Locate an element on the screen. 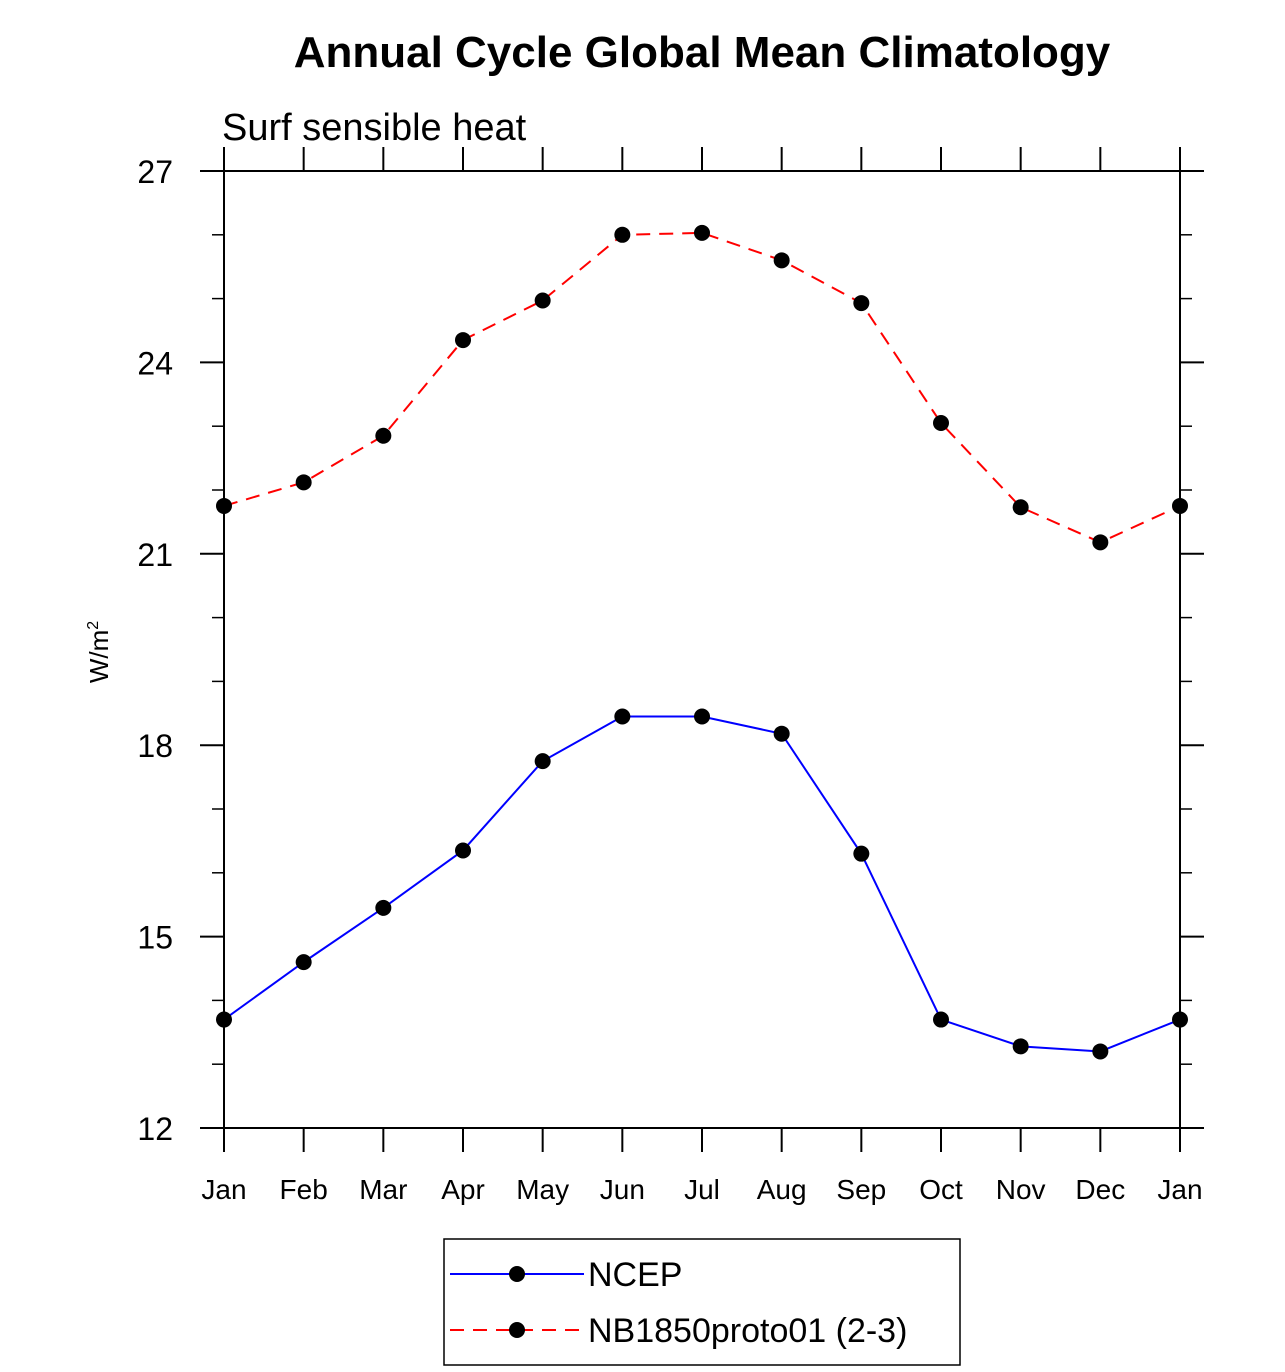 The height and width of the screenshot is (1372, 1285). x-tick-label: Jul is located at coordinates (702, 1189).